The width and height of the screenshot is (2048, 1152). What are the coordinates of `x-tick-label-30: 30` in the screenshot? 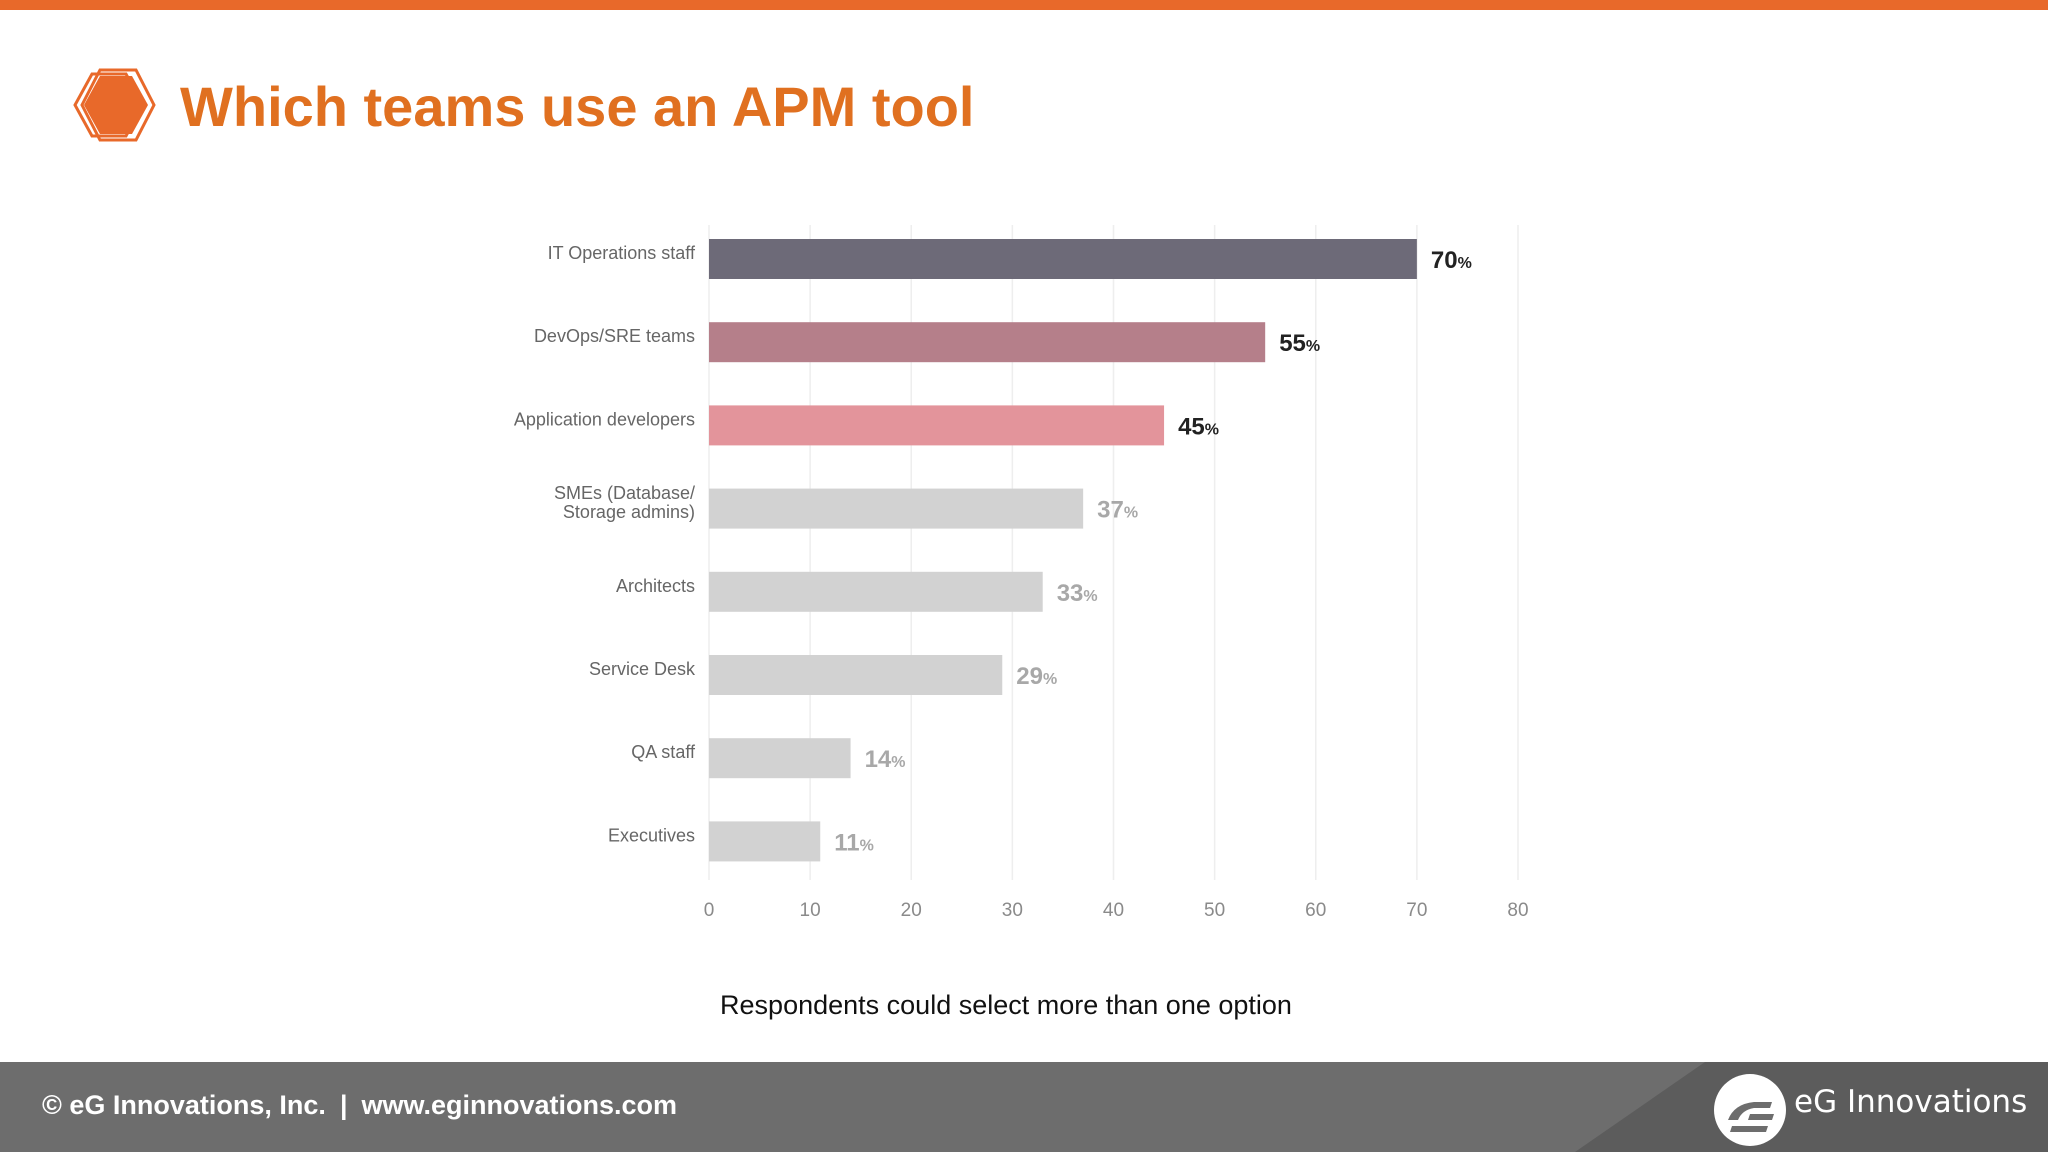 It's located at (1012, 910).